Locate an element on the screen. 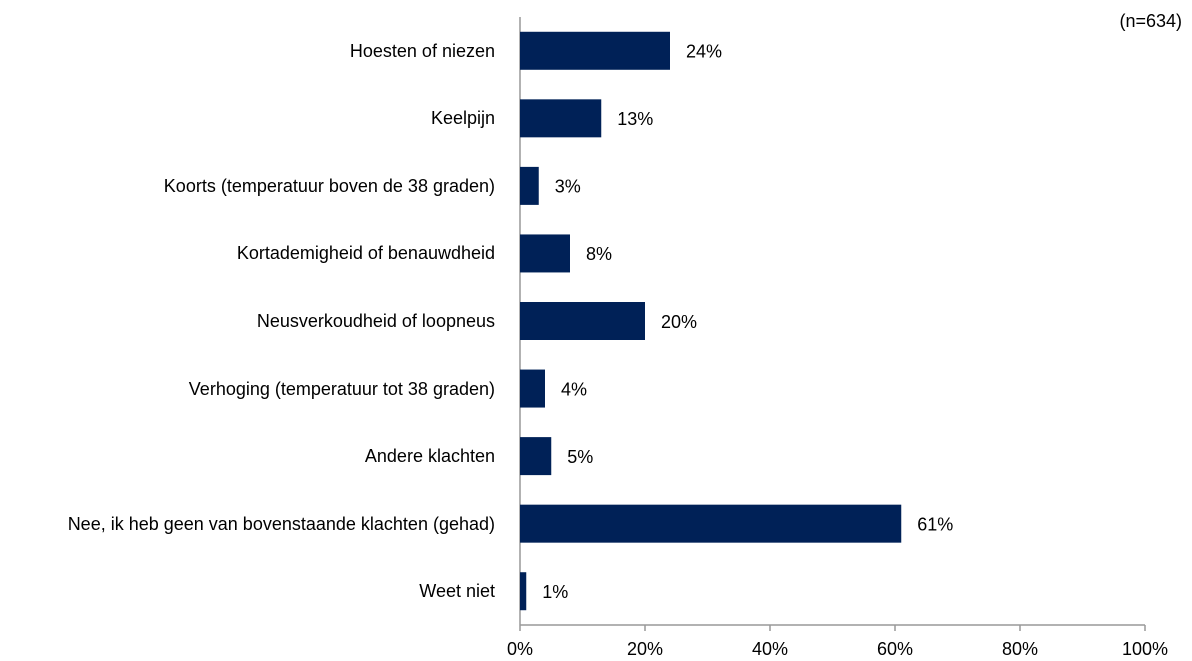 This screenshot has height=661, width=1192. y-tick-label: Verhoging (temperatuur tot 38 graden) is located at coordinates (341, 388).